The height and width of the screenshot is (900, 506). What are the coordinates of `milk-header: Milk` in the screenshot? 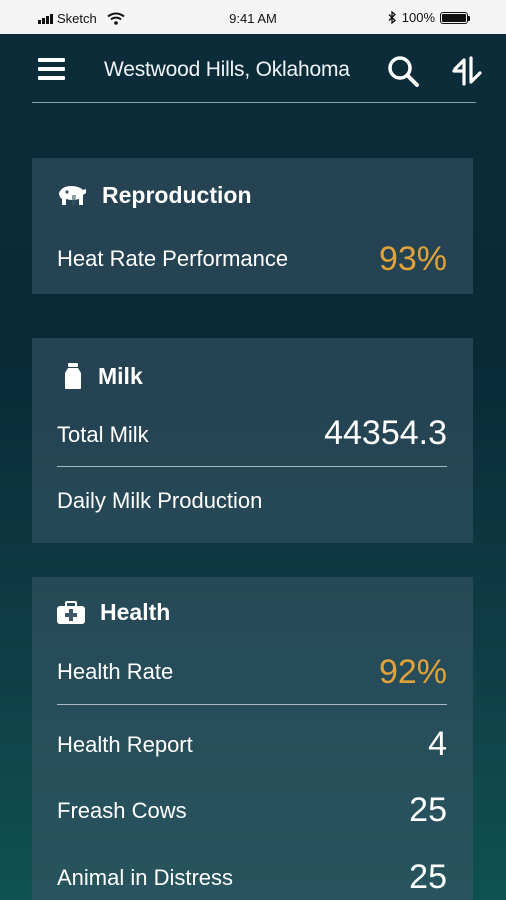 It's located at (99, 376).